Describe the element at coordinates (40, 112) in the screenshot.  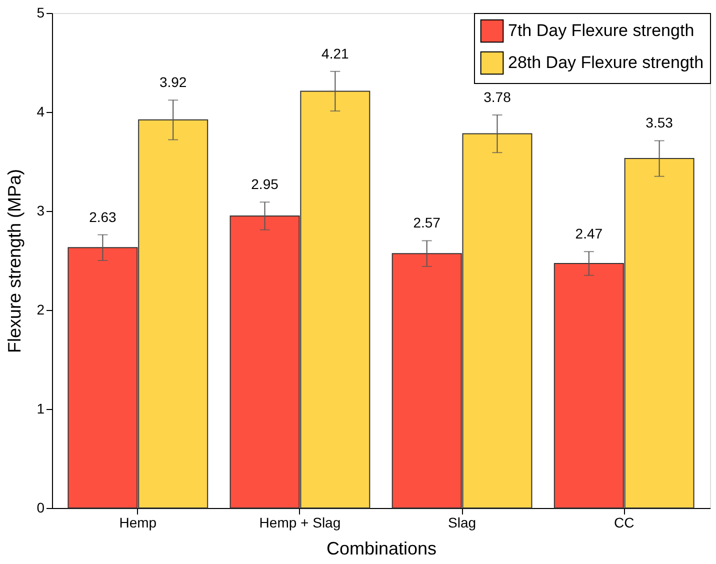
I see `y-tick-label: 4` at that location.